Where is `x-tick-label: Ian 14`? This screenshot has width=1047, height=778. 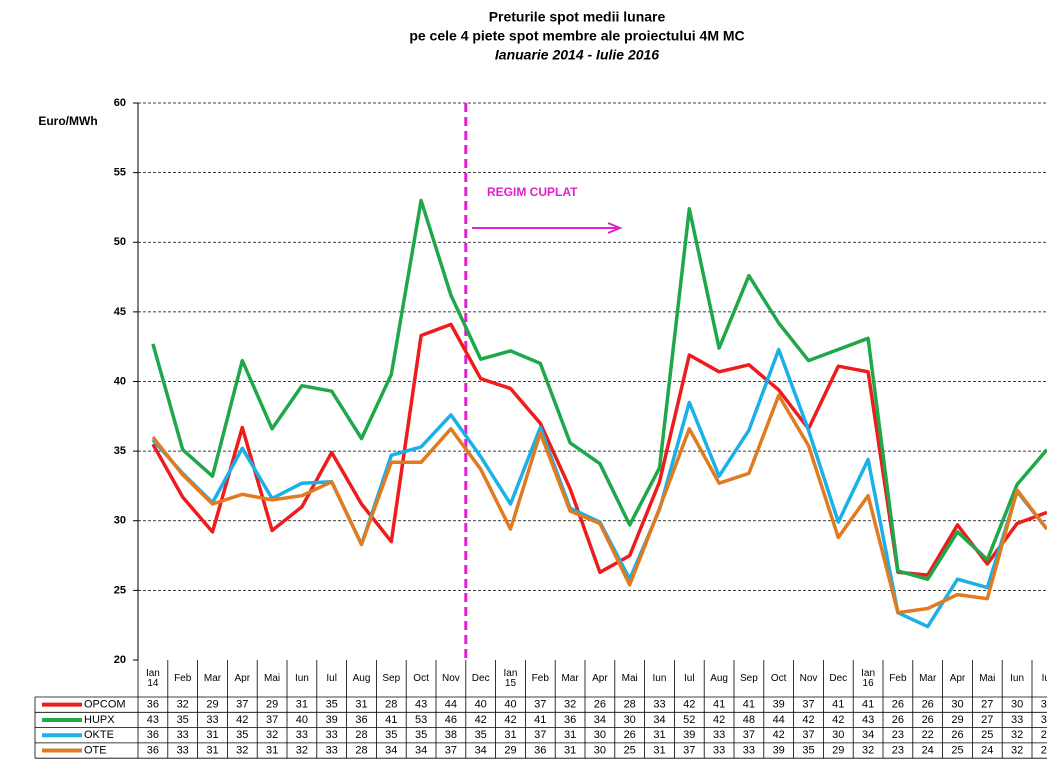 x-tick-label: Ian 14 is located at coordinates (152, 678).